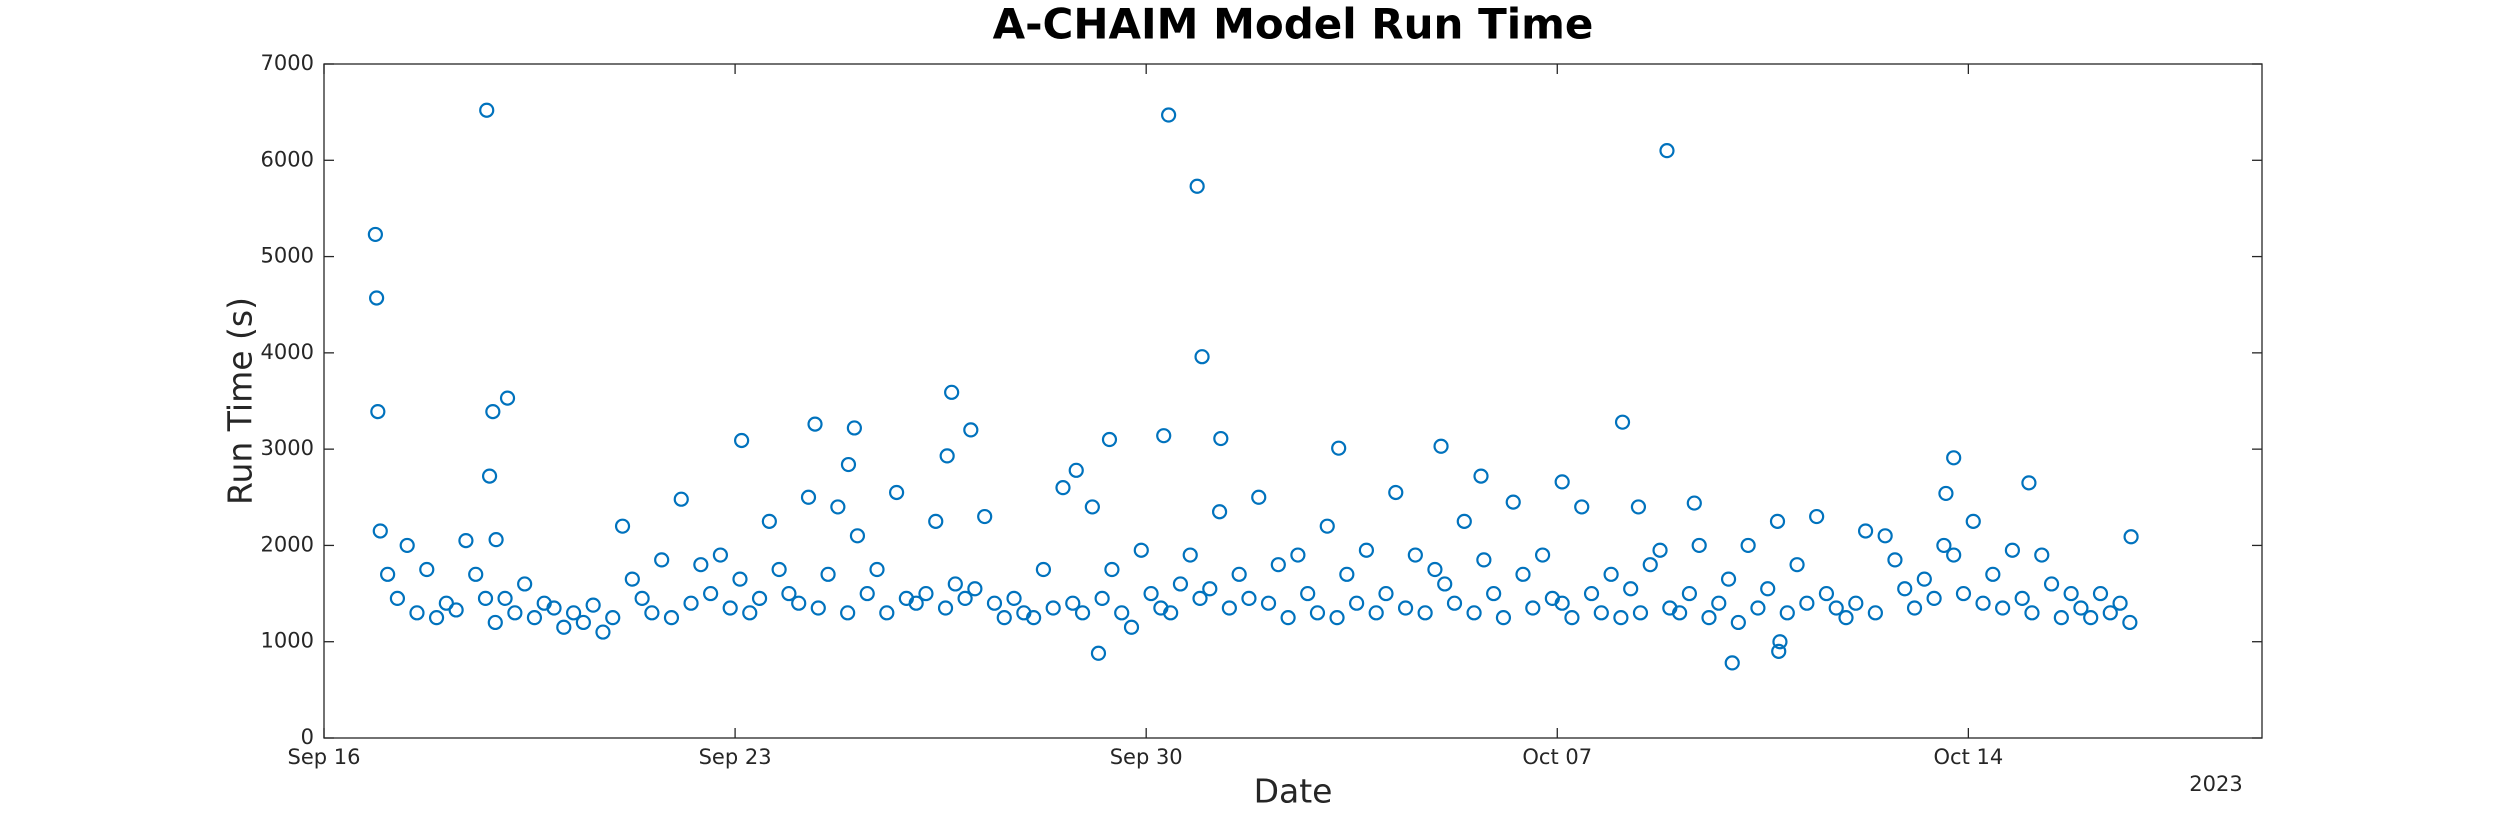 The height and width of the screenshot is (833, 2500). I want to click on x-year-label: 2023, so click(2215, 784).